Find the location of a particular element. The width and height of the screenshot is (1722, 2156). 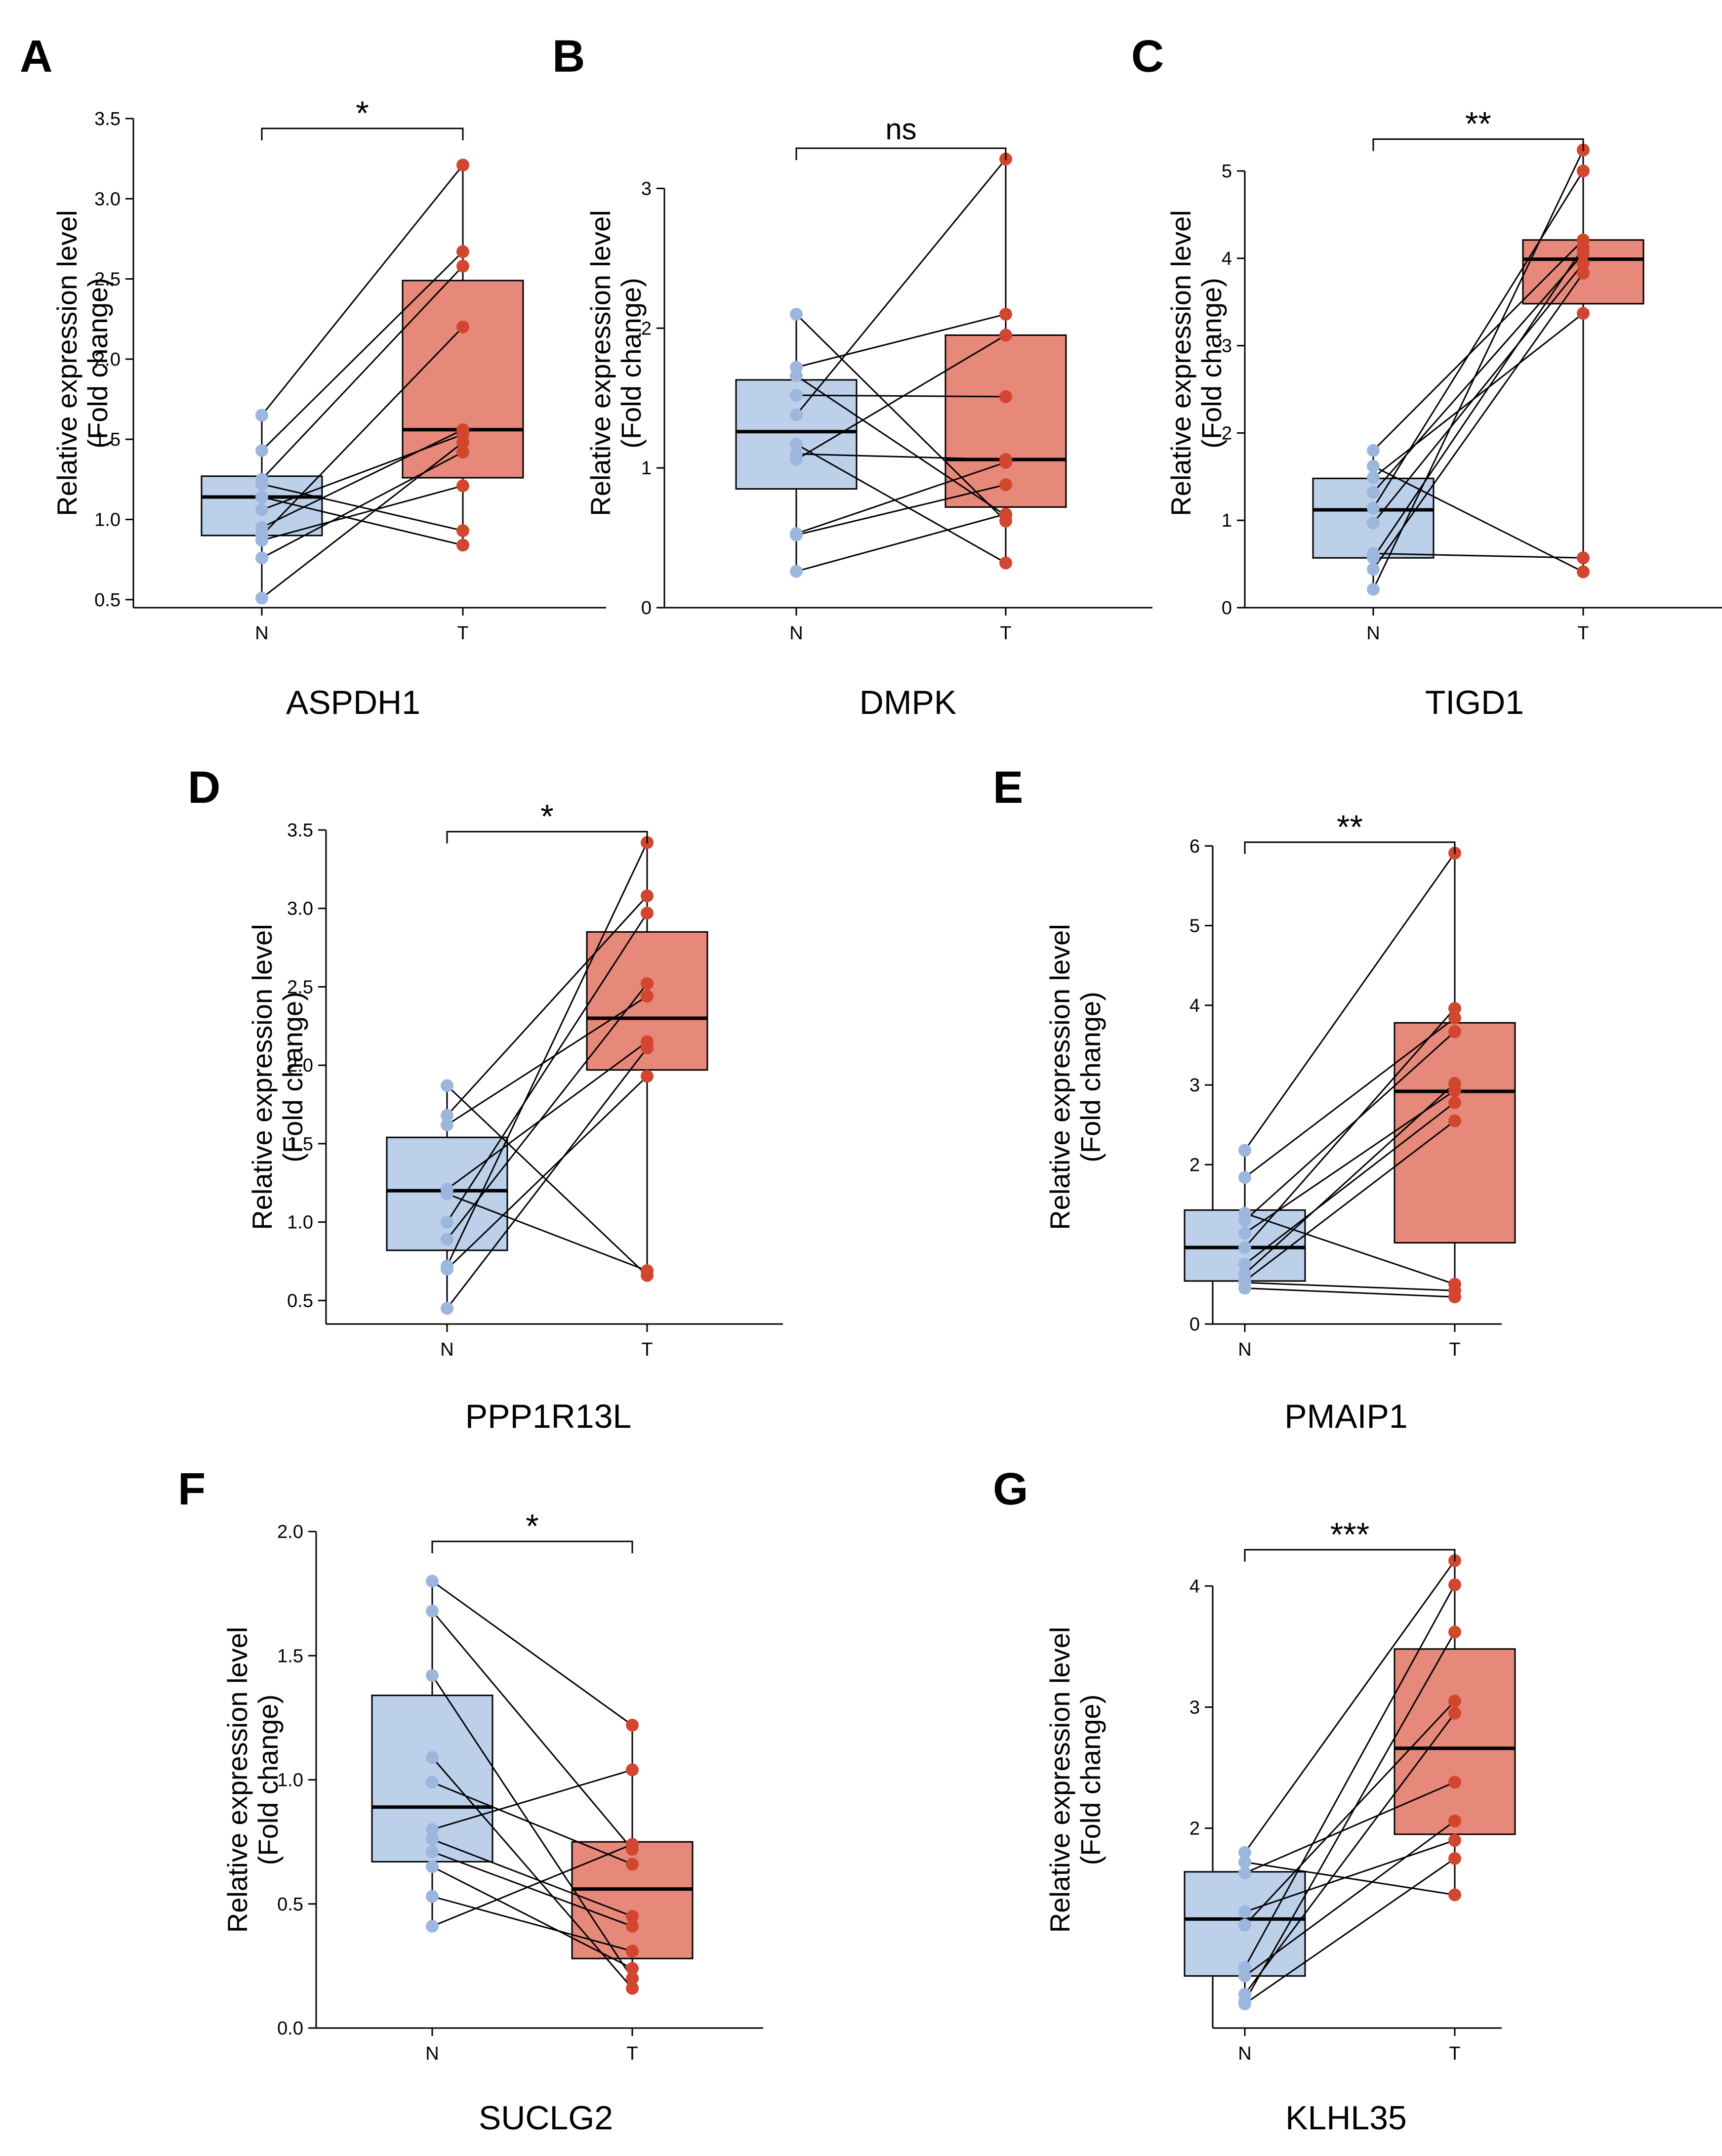

y-tick-label: 6 is located at coordinates (1194, 847).